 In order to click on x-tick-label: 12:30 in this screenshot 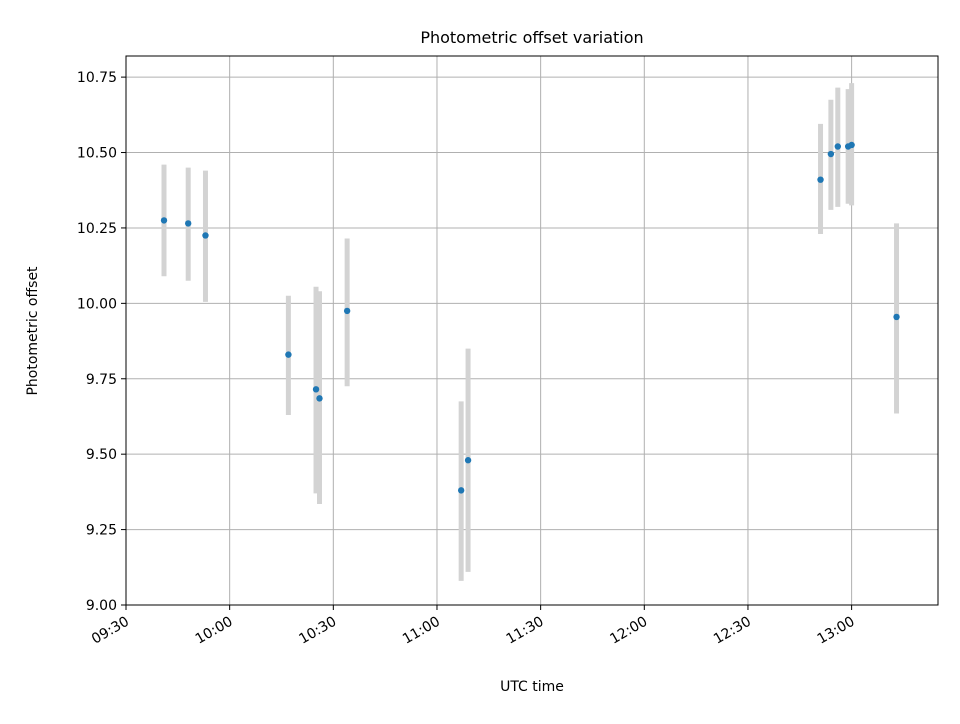, I will do `click(732, 631)`.